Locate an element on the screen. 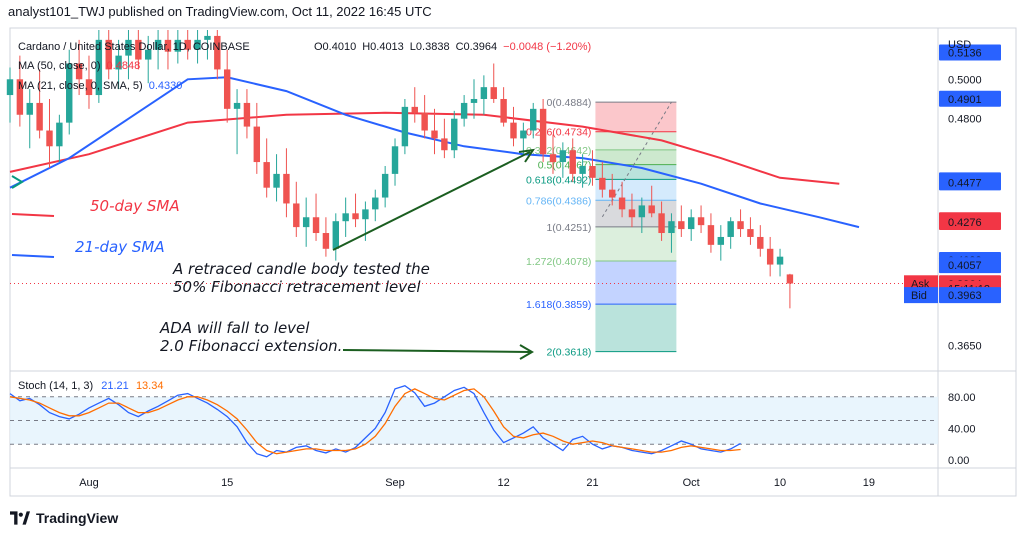  time-tick-label: Aug is located at coordinates (89, 483).